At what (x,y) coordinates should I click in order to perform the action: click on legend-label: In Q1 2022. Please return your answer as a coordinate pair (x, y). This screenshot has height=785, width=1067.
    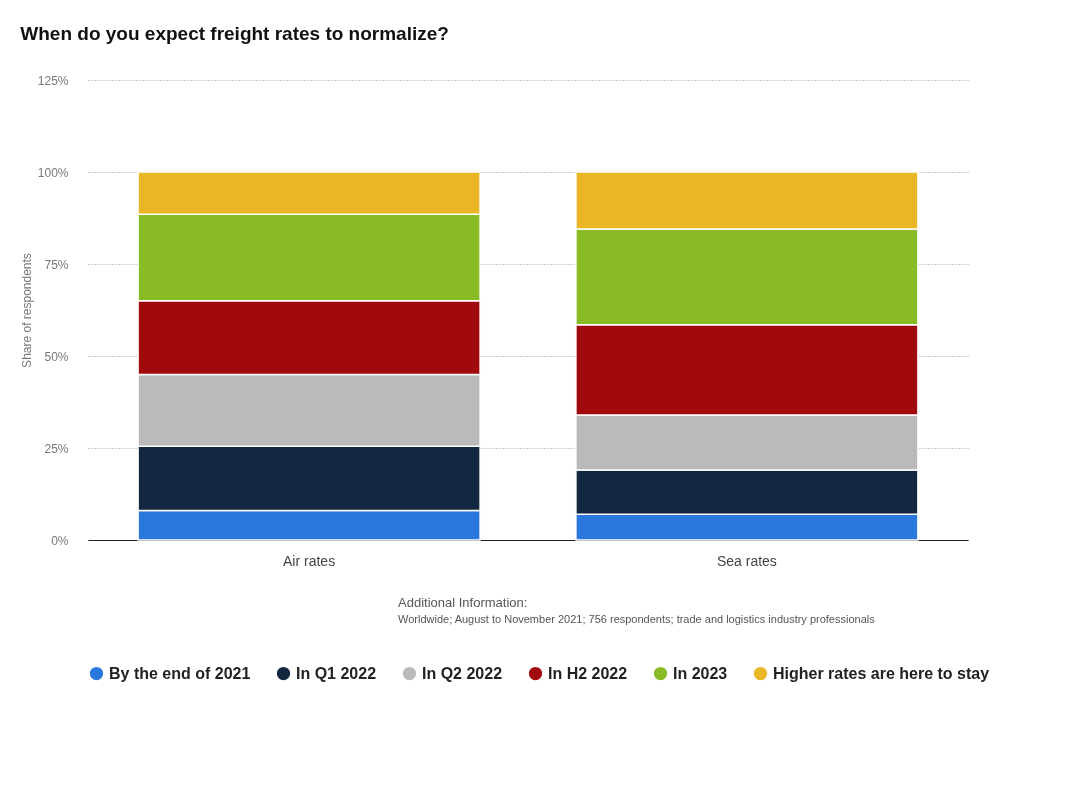
    Looking at the image, I should click on (336, 673).